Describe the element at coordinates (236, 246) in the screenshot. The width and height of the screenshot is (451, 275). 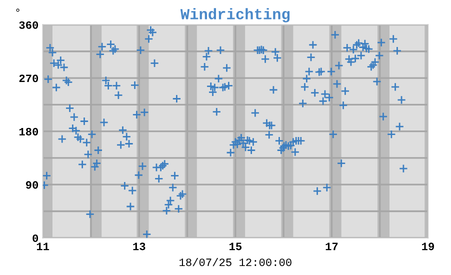
I see `x-tick-label: 15` at that location.